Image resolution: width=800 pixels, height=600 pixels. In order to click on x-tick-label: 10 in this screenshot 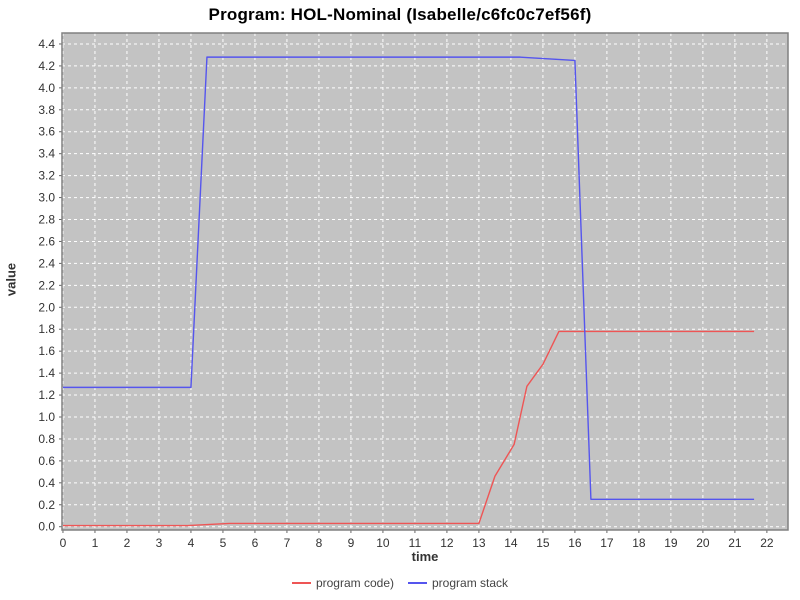, I will do `click(383, 543)`.